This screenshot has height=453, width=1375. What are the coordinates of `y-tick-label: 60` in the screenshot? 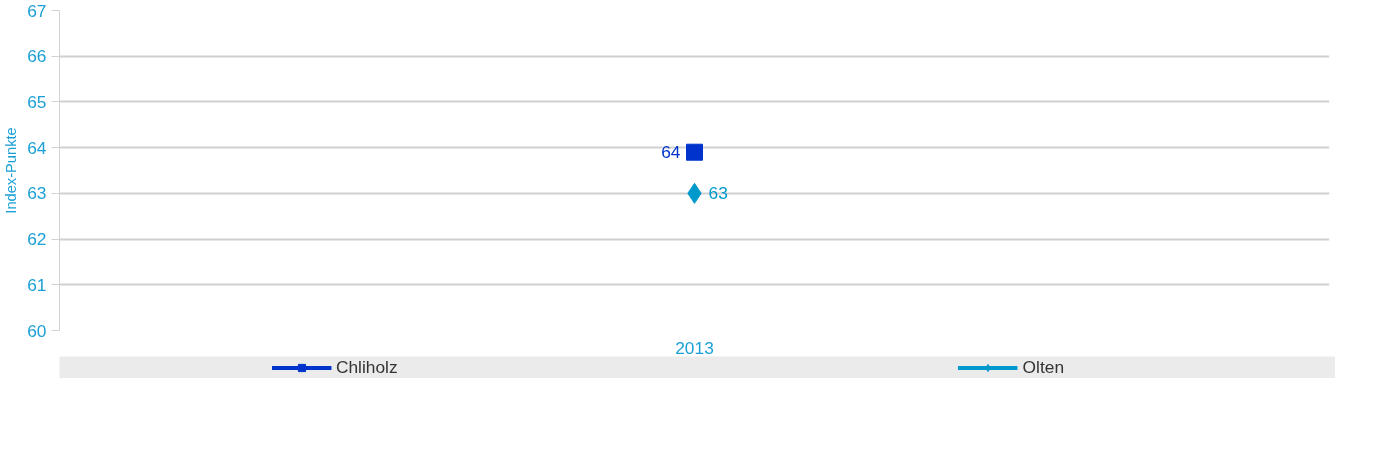 It's located at (37, 330).